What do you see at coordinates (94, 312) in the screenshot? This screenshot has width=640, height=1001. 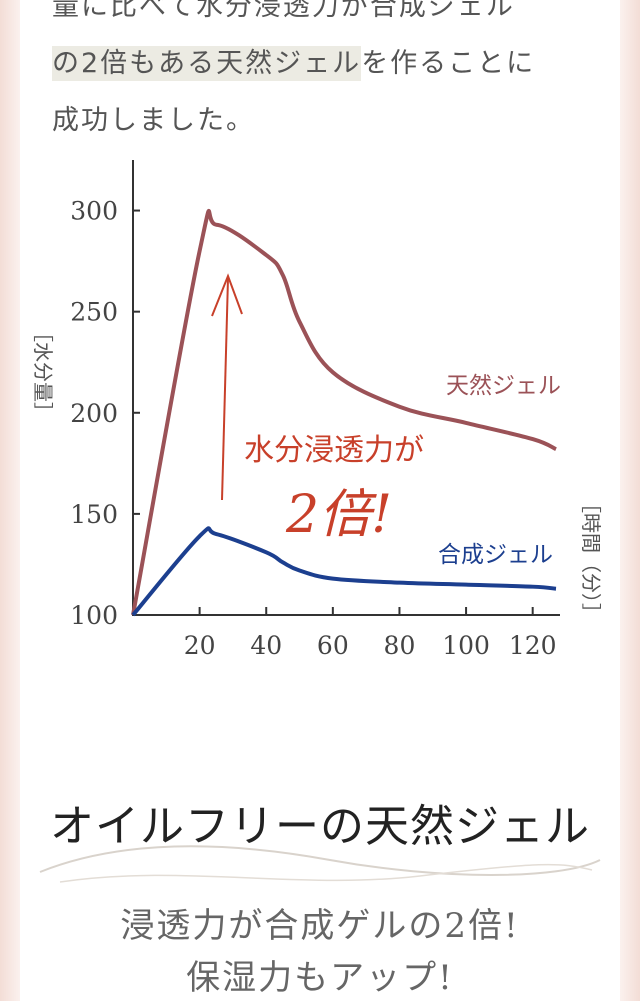 I see `y-tick-label: 250` at bounding box center [94, 312].